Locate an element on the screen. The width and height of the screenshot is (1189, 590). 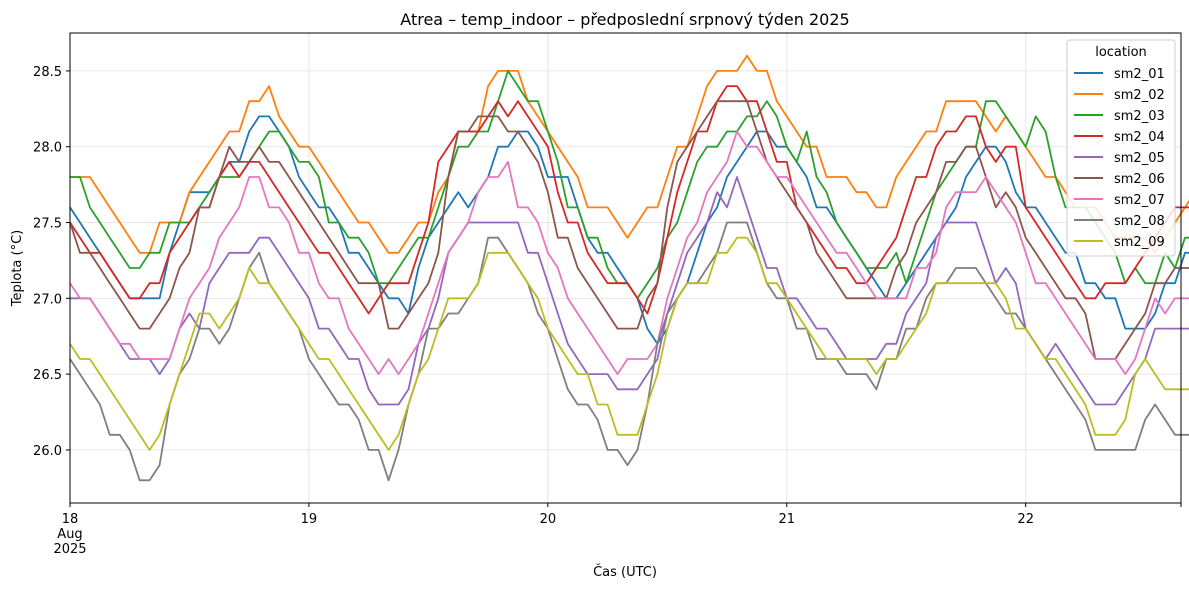
legend-label-sm2-06: sm2_06 is located at coordinates (1139, 179).